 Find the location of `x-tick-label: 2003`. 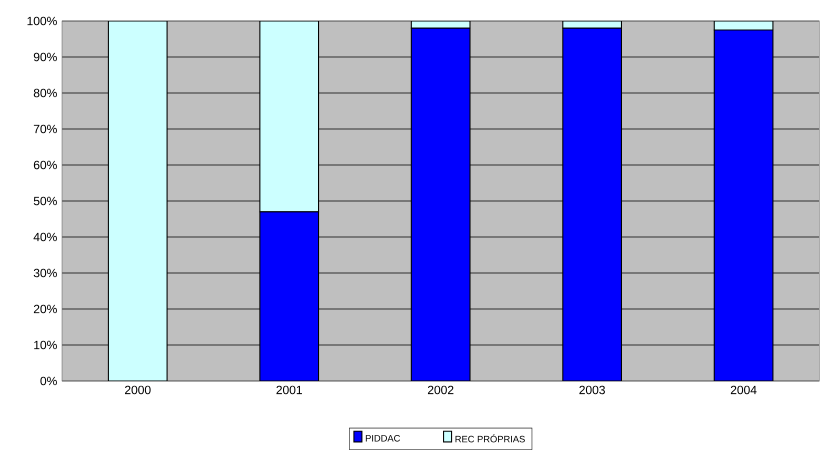

x-tick-label: 2003 is located at coordinates (592, 390).